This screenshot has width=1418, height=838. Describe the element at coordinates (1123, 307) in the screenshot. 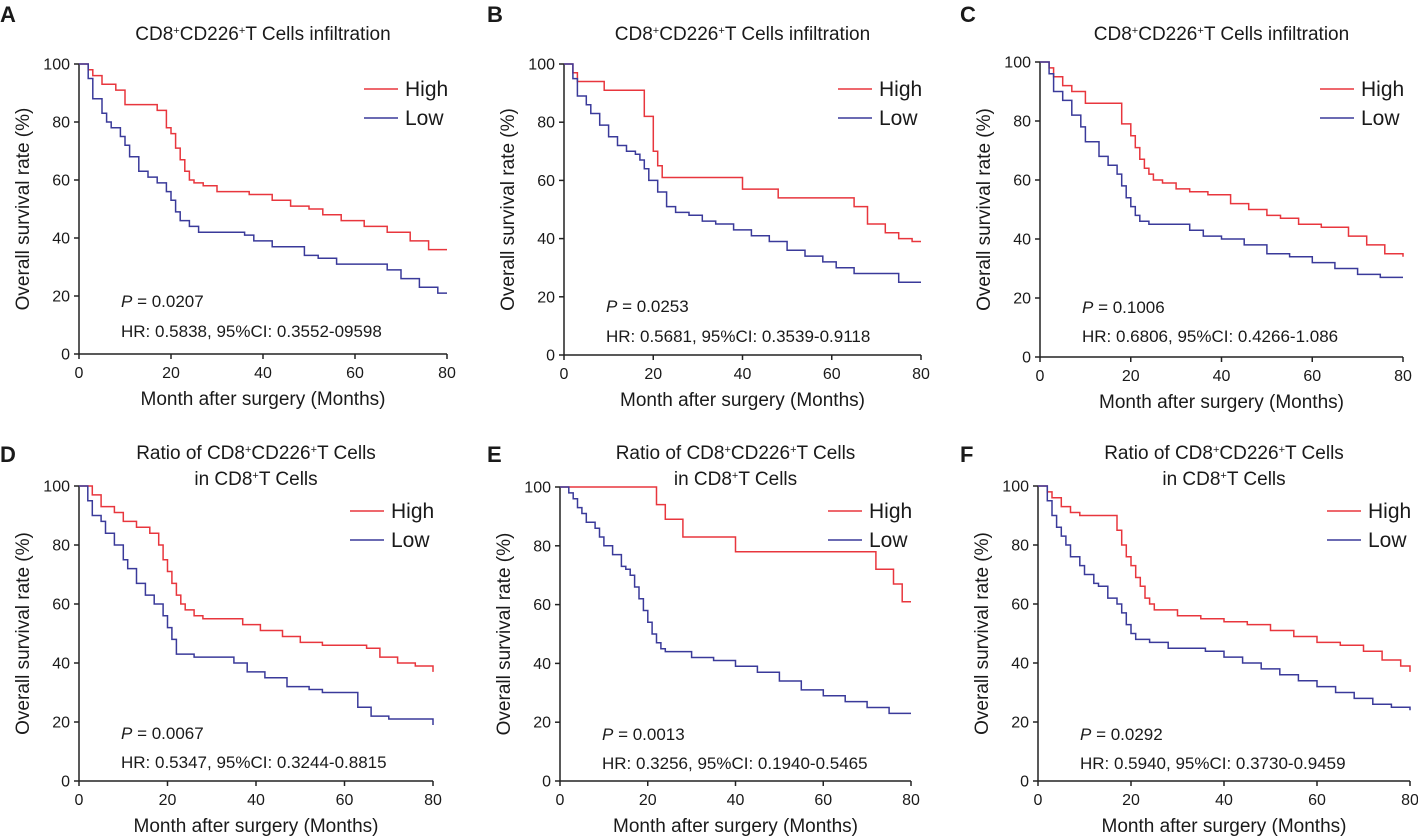

I see `p-value: P = 0.1006` at that location.